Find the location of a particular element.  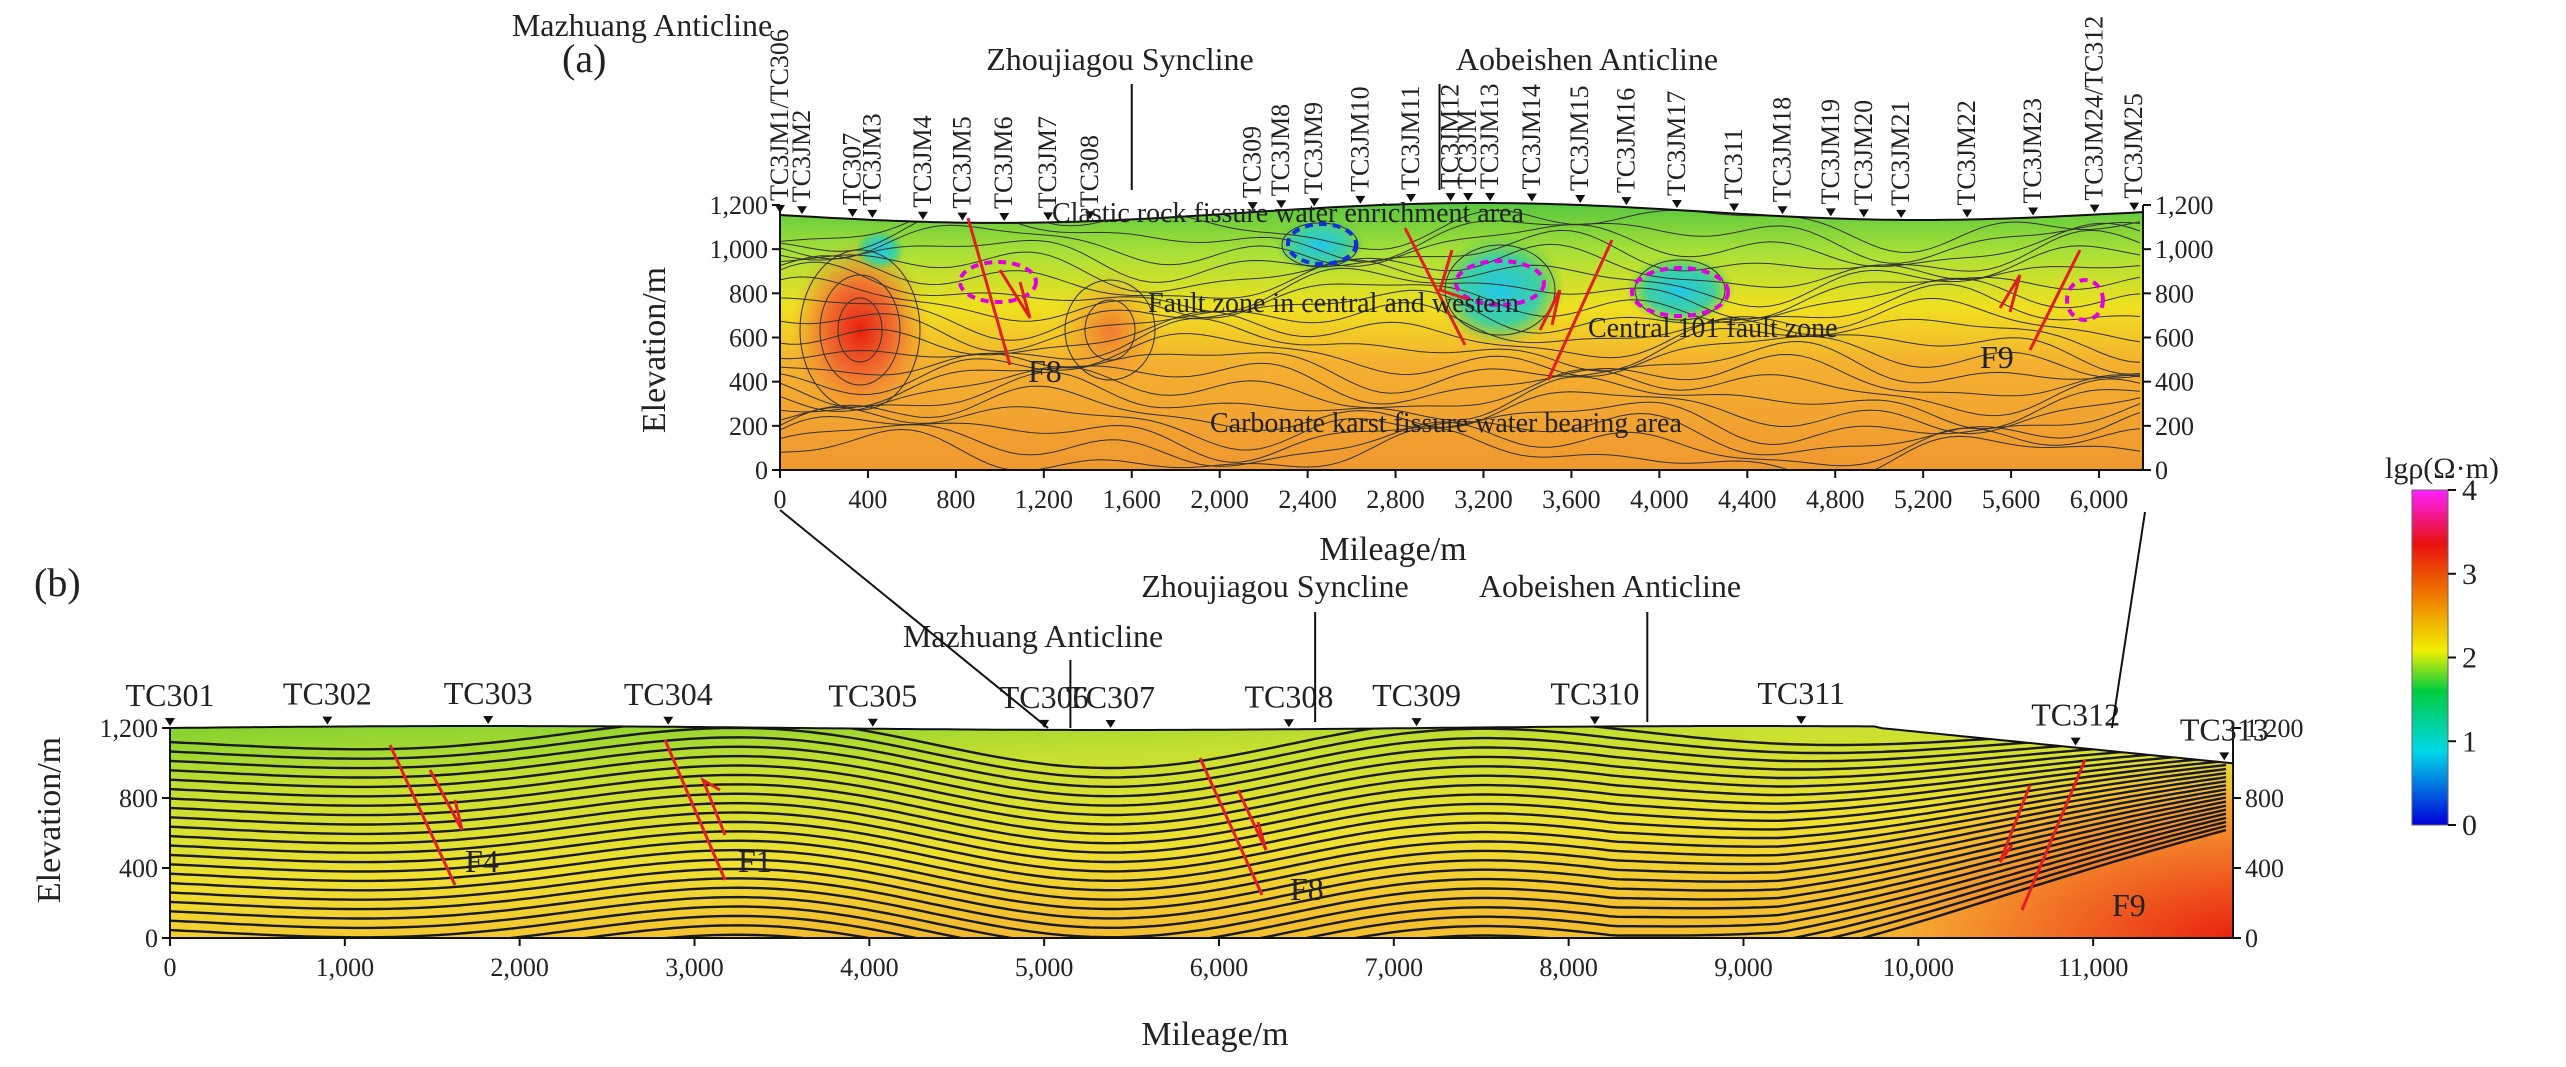

panel-a-station-label: TC3JM22 is located at coordinates (1966, 152).